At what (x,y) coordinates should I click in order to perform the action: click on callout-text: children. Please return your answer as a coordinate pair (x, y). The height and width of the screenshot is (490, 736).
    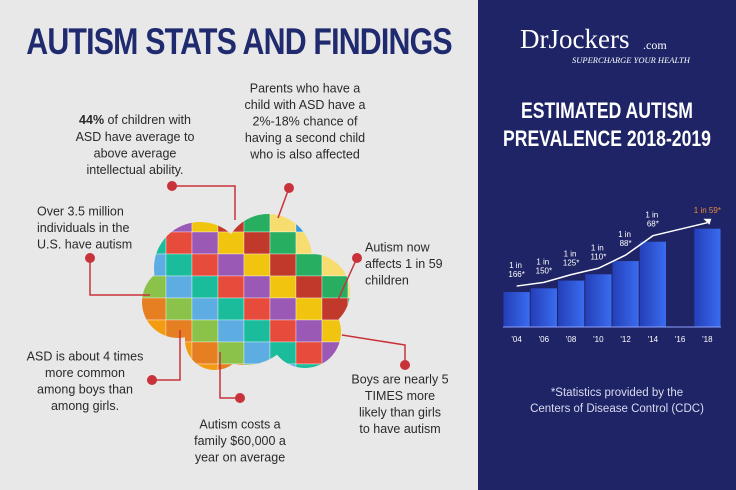
    Looking at the image, I should click on (387, 280).